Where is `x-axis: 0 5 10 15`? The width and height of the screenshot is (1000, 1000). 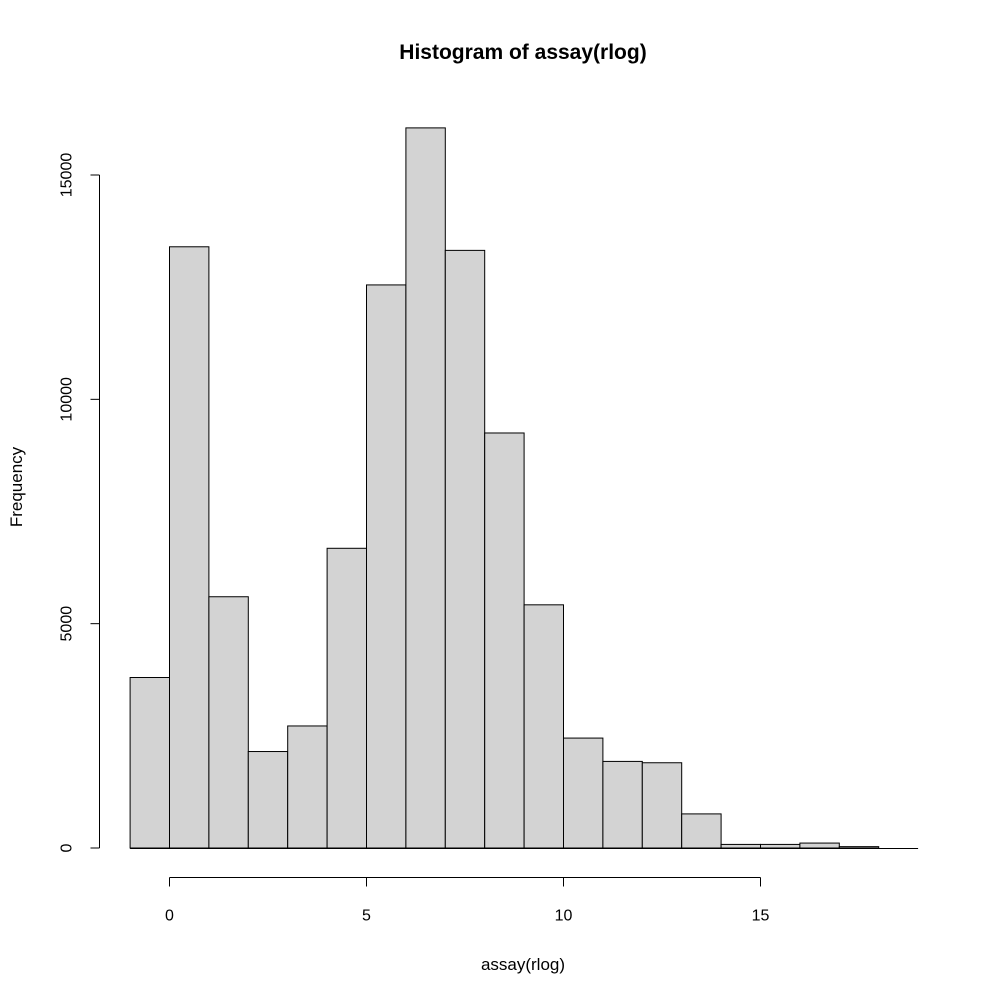 x-axis: 0 5 10 15 is located at coordinates (467, 901).